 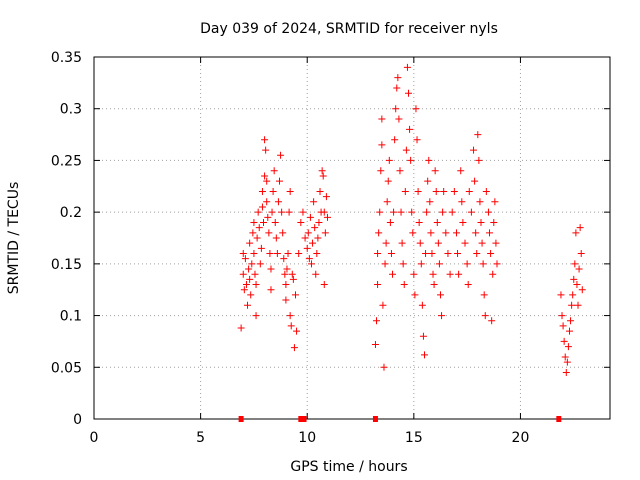 What do you see at coordinates (66, 265) in the screenshot?
I see `y-tick-label: 0.15` at bounding box center [66, 265].